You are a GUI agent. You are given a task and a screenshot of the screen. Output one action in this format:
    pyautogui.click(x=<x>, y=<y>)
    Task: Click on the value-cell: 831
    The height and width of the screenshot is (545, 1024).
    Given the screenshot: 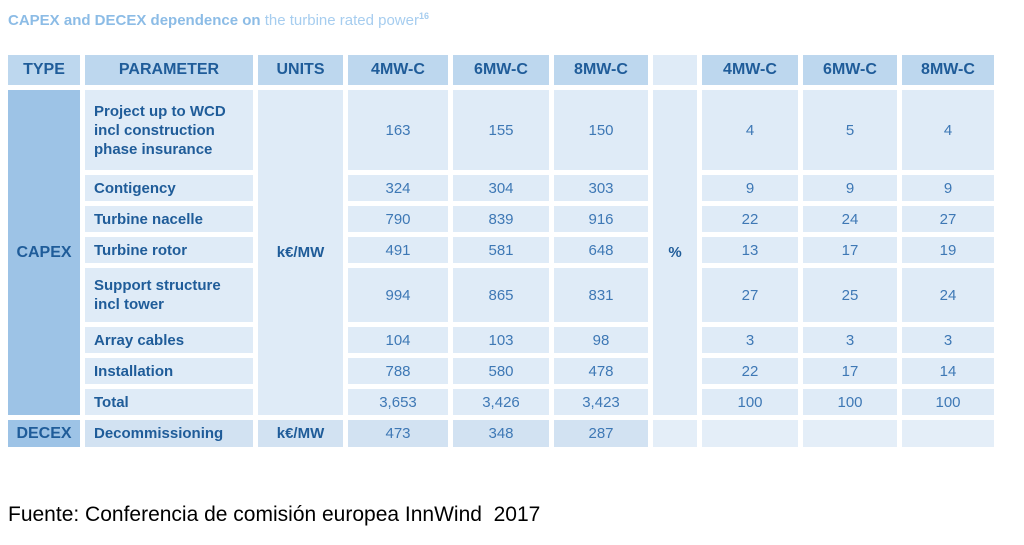 What is the action you would take?
    pyautogui.click(x=601, y=295)
    